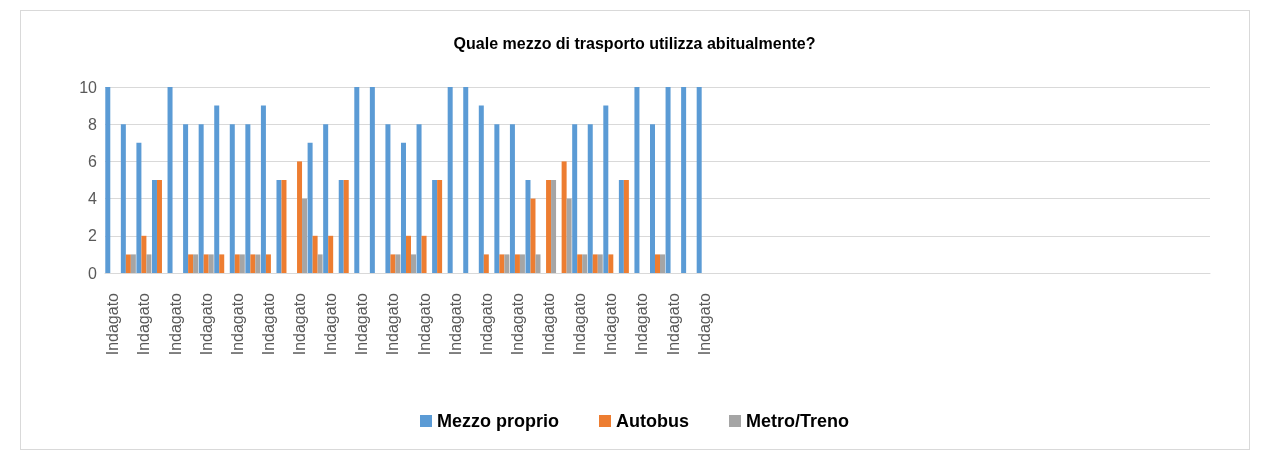 The height and width of the screenshot is (465, 1269). What do you see at coordinates (652, 421) in the screenshot?
I see `legend-label: Autobus` at bounding box center [652, 421].